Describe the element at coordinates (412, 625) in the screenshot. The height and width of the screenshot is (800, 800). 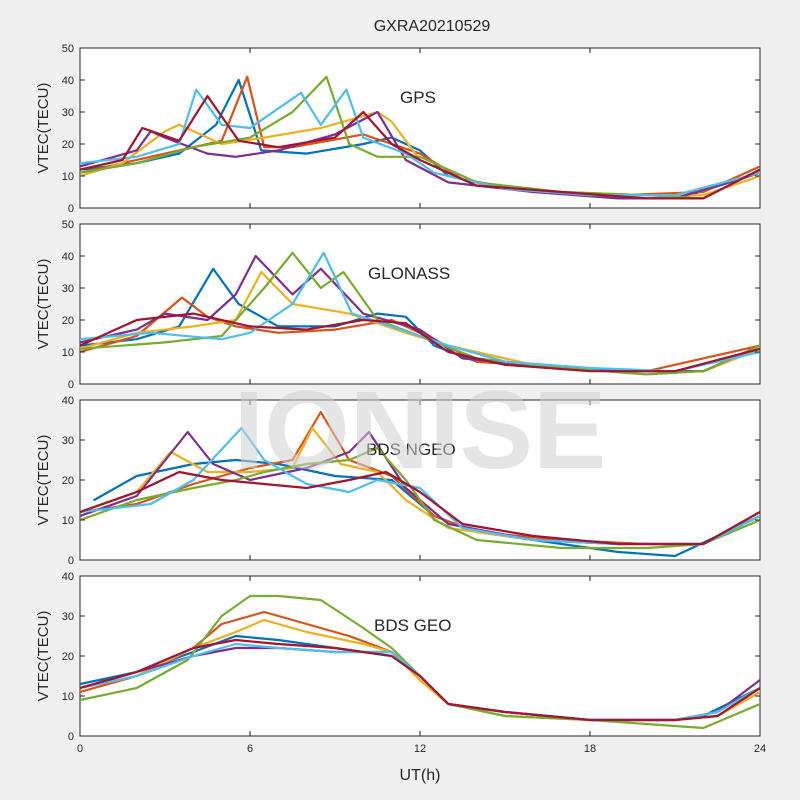
I see `panel-label: BDS GEO` at that location.